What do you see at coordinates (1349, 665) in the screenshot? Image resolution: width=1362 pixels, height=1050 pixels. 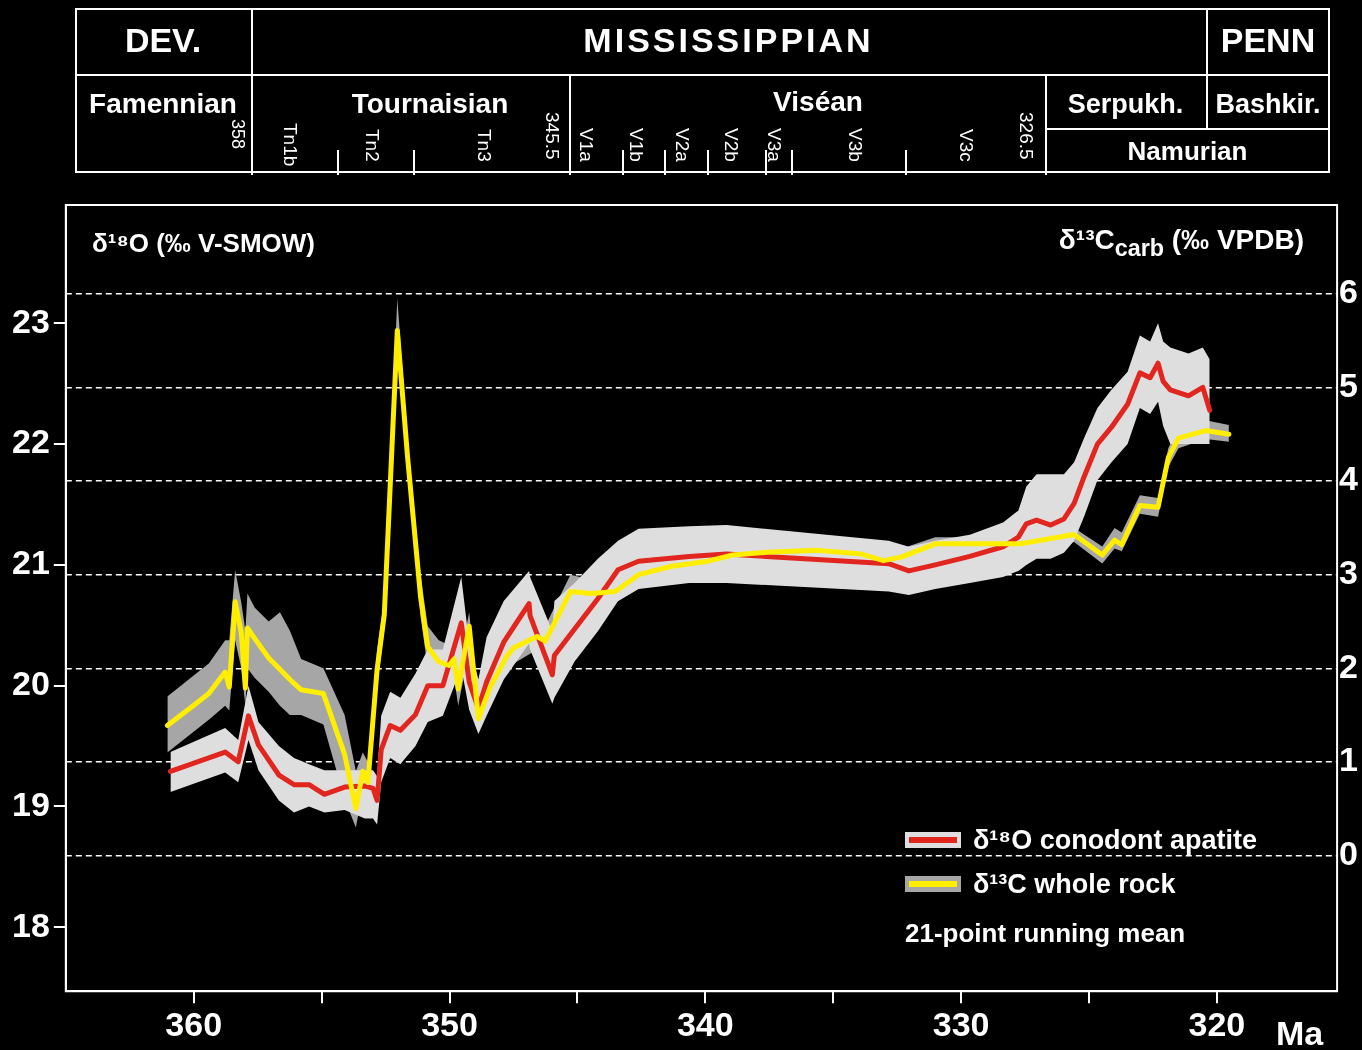 I see `y2-tick-label: 2` at bounding box center [1349, 665].